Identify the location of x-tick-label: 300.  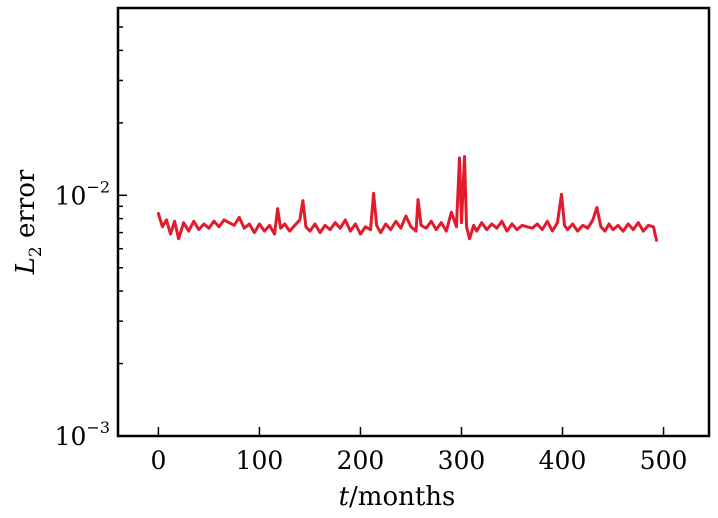
(462, 460).